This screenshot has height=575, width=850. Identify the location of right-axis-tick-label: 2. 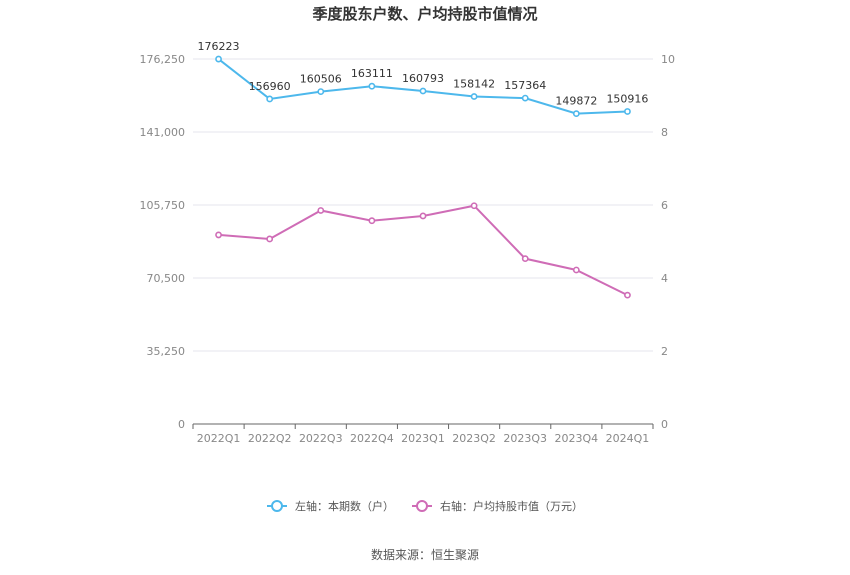
(664, 351).